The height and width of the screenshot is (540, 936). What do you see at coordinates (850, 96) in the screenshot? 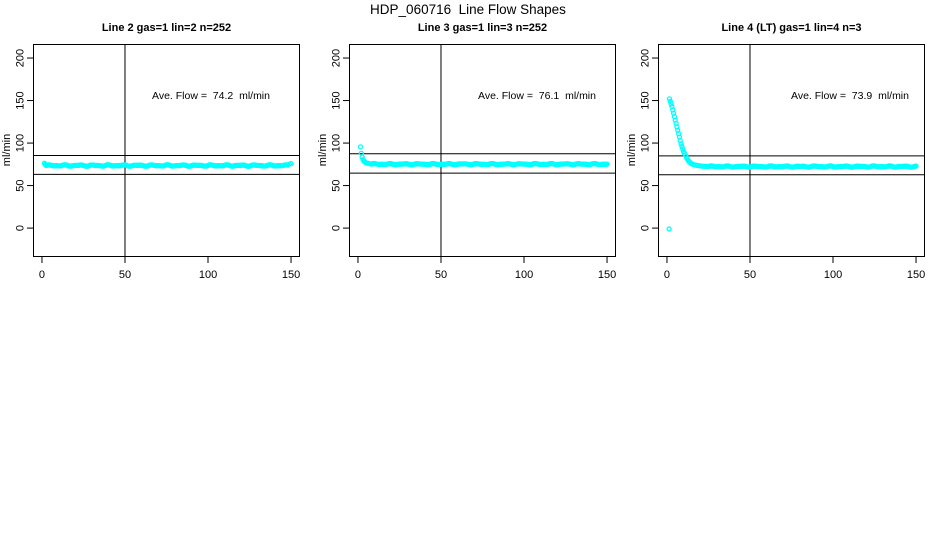
I see `avg-flow-annotation: Ave. Flow = 73.9 ml/min` at bounding box center [850, 96].